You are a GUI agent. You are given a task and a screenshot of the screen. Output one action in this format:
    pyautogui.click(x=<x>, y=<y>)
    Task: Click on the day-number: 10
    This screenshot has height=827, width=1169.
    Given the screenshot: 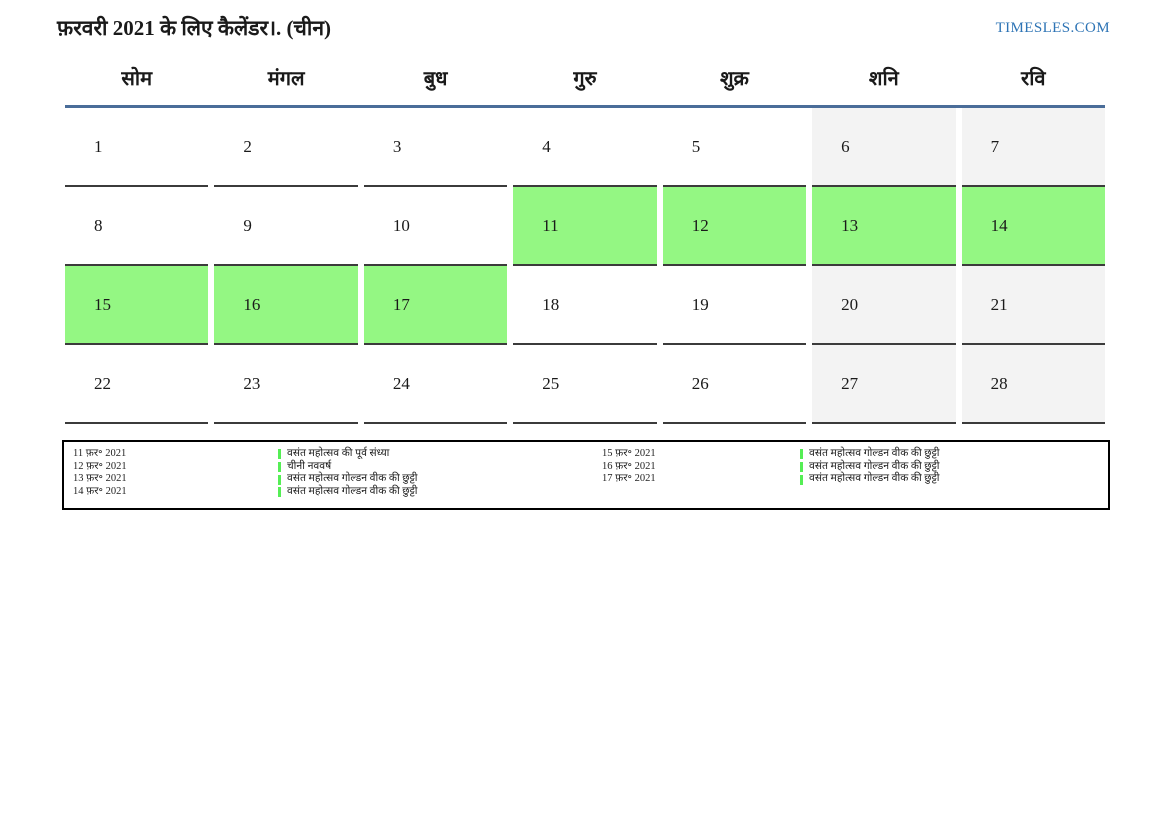 What is the action you would take?
    pyautogui.click(x=401, y=225)
    